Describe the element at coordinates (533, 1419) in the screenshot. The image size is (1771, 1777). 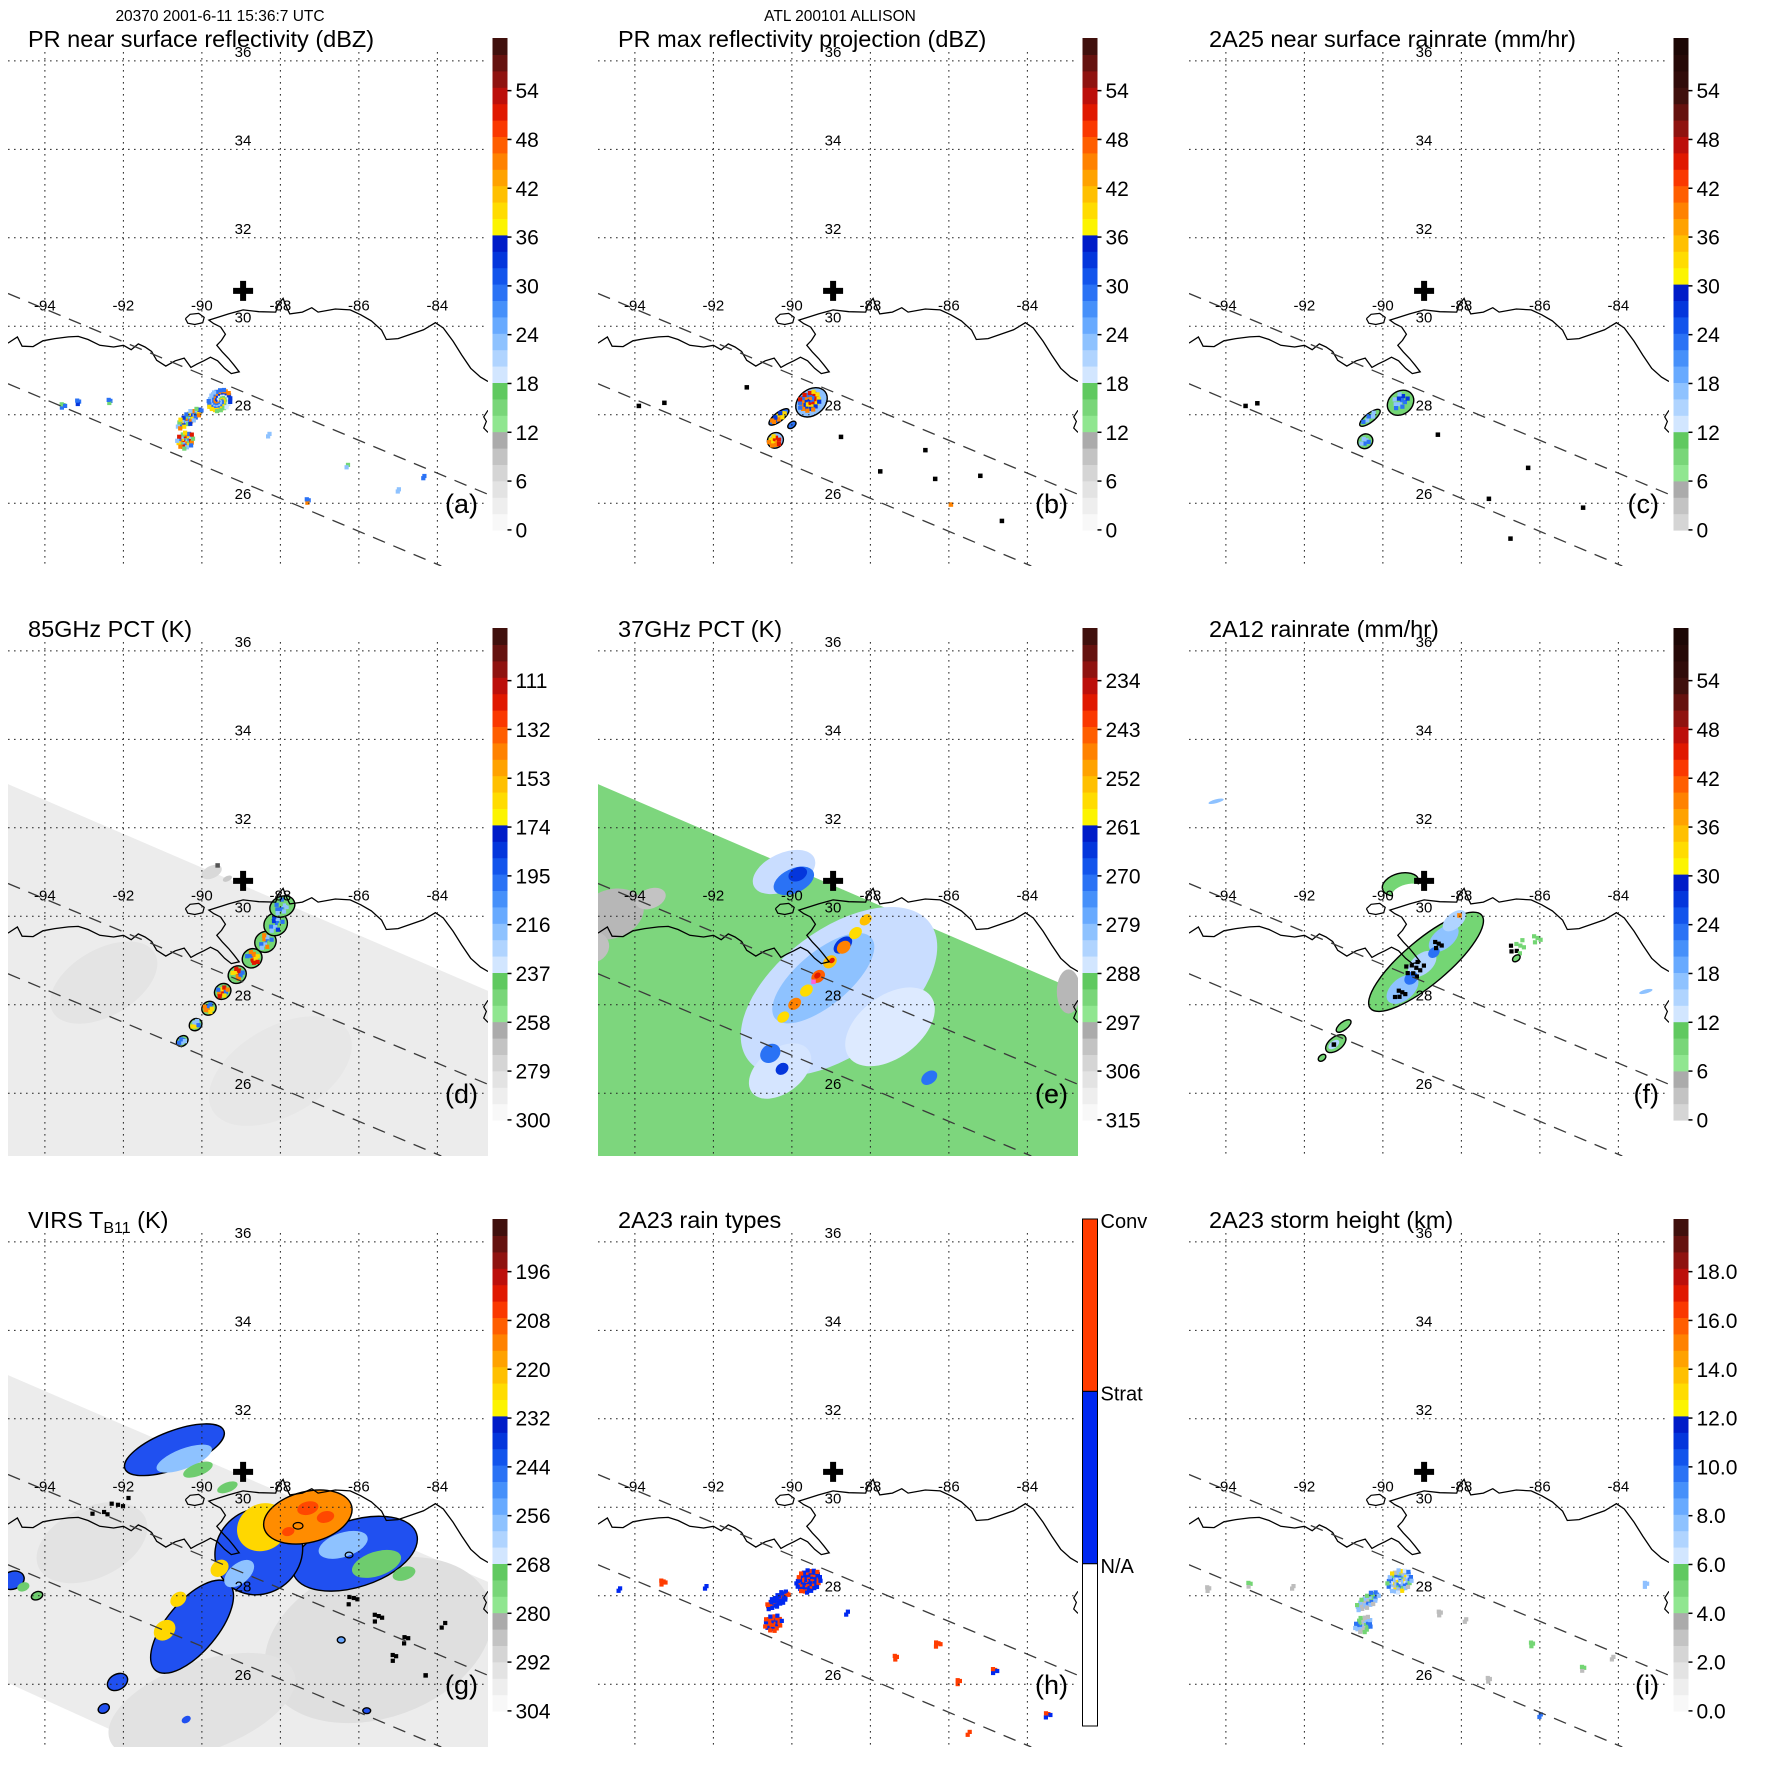
I see `colorbar-tick-label: 232` at that location.